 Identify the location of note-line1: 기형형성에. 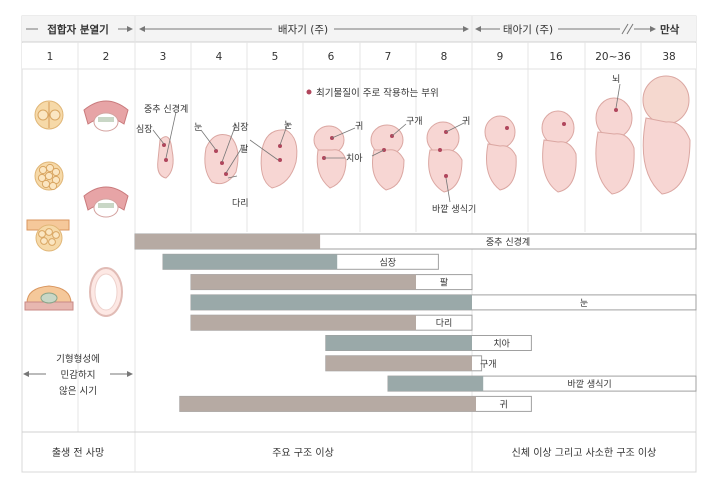
(78, 359).